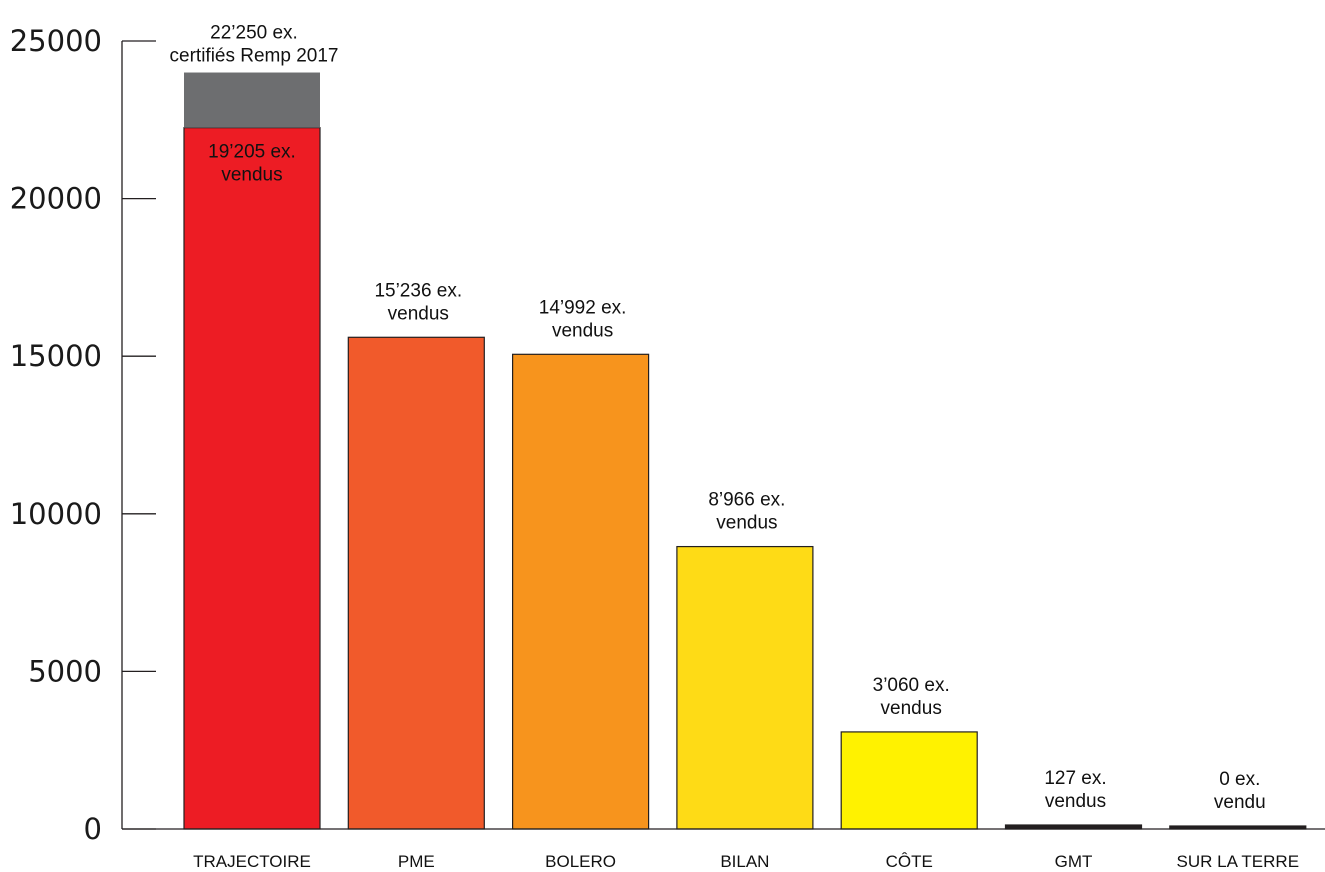 Image resolution: width=1325 pixels, height=872 pixels. What do you see at coordinates (1075, 778) in the screenshot?
I see `data-label: 127 ex.` at bounding box center [1075, 778].